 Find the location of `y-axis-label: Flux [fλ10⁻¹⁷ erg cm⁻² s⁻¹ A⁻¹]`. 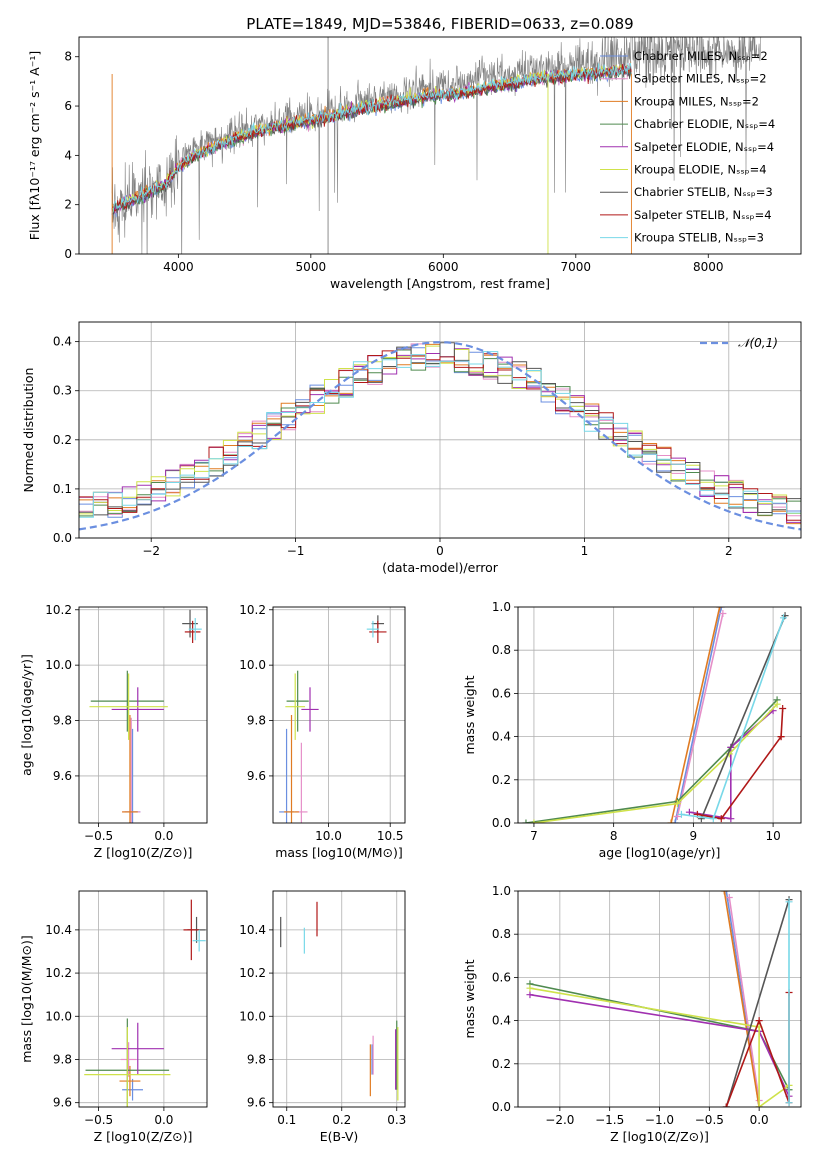

y-axis-label: Flux [fλ10⁻¹⁷ erg cm⁻² s⁻¹ A⁻¹] is located at coordinates (34, 145).